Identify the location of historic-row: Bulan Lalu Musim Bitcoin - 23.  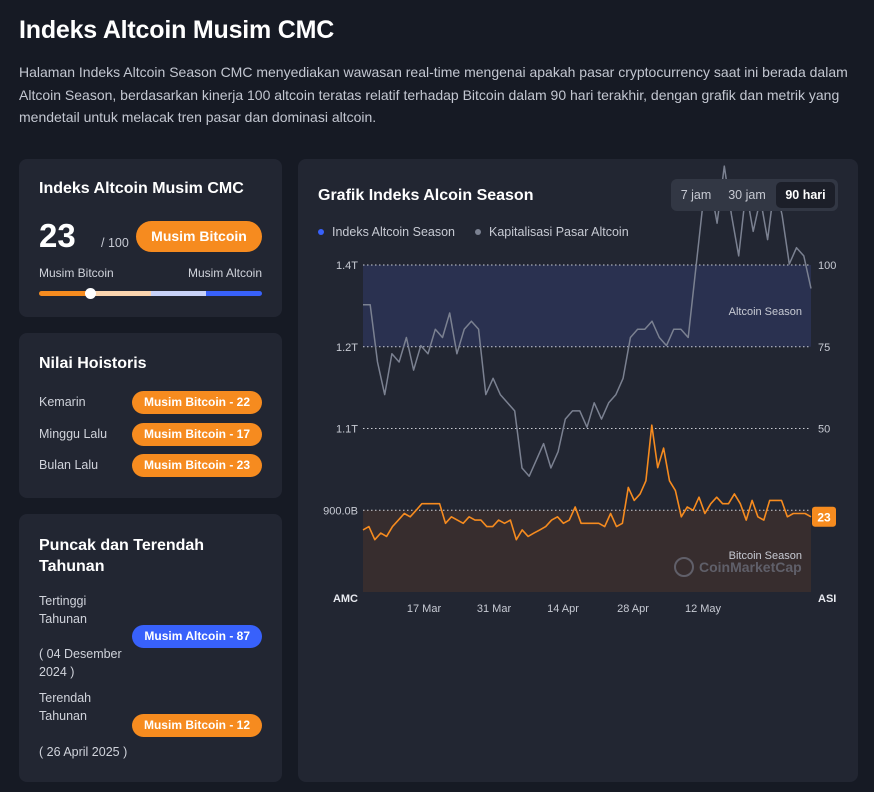
(150, 465).